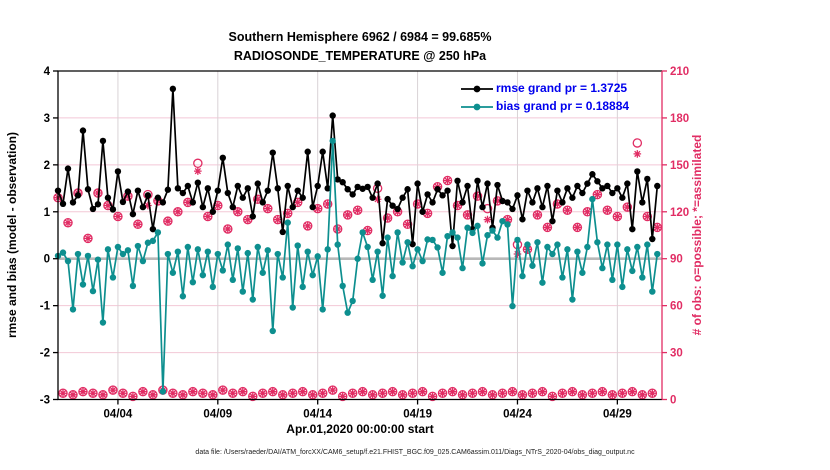 Image resolution: width=830 pixels, height=470 pixels. I want to click on left-tick-label: 3, so click(47, 119).